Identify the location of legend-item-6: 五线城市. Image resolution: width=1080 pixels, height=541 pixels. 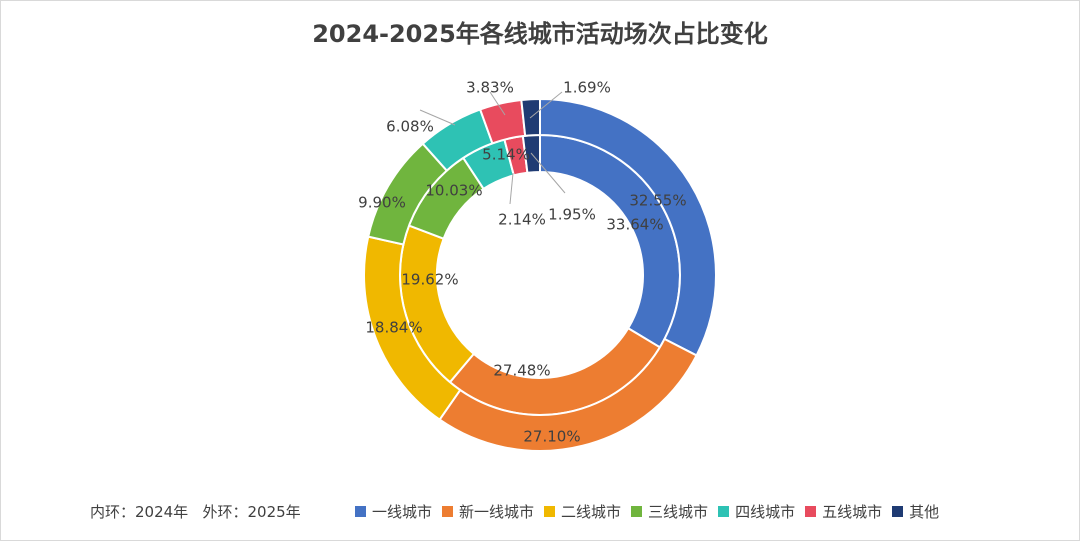
(843, 511).